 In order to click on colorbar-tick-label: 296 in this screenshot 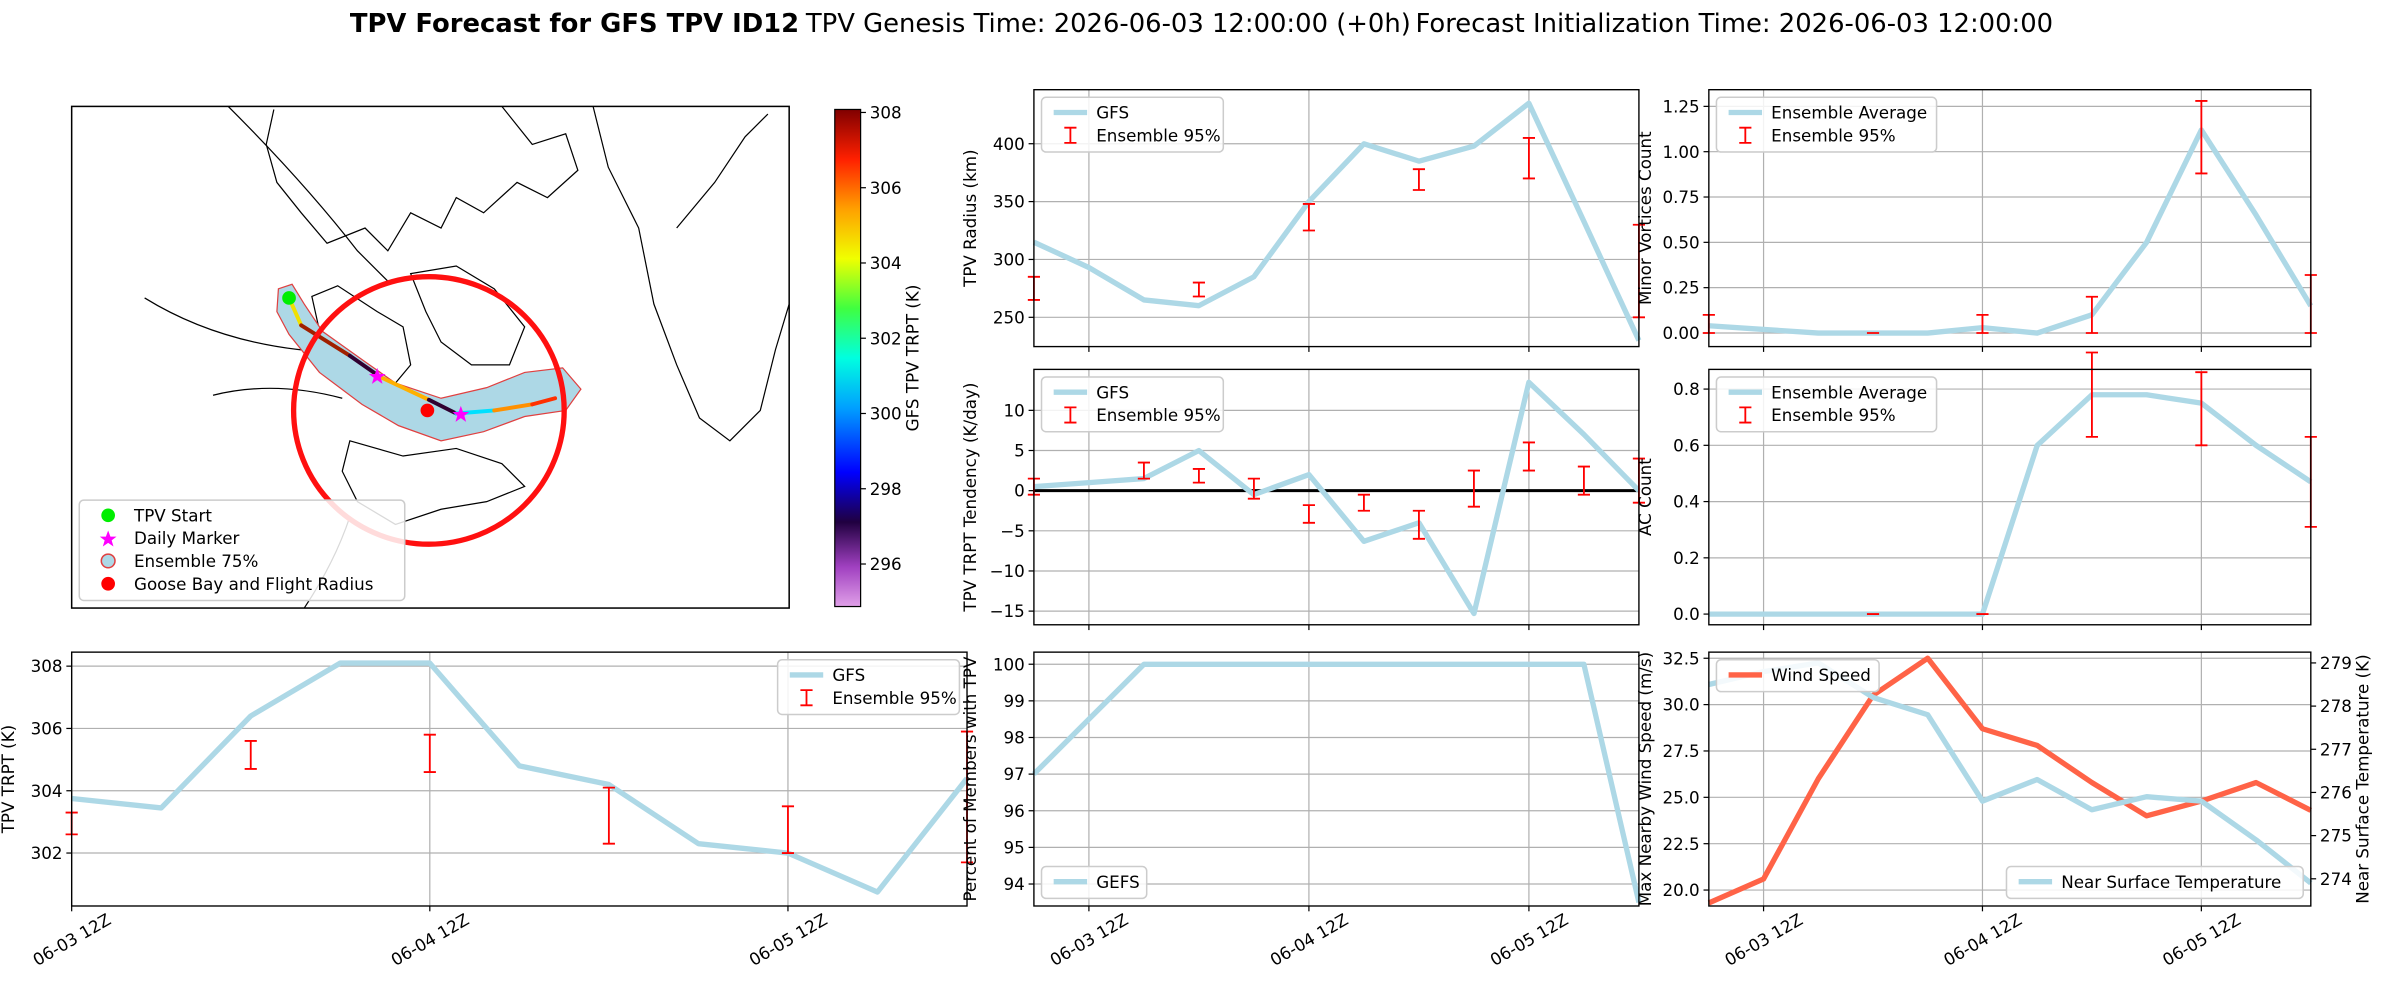, I will do `click(886, 564)`.